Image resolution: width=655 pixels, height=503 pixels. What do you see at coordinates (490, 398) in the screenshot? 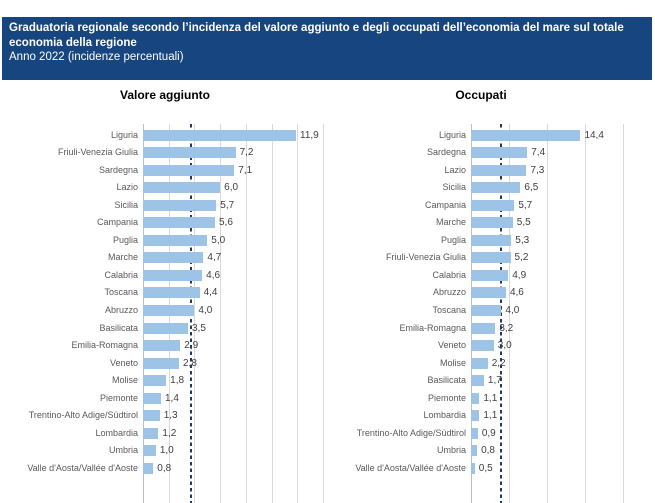
I see `value-label: 1,1` at bounding box center [490, 398].